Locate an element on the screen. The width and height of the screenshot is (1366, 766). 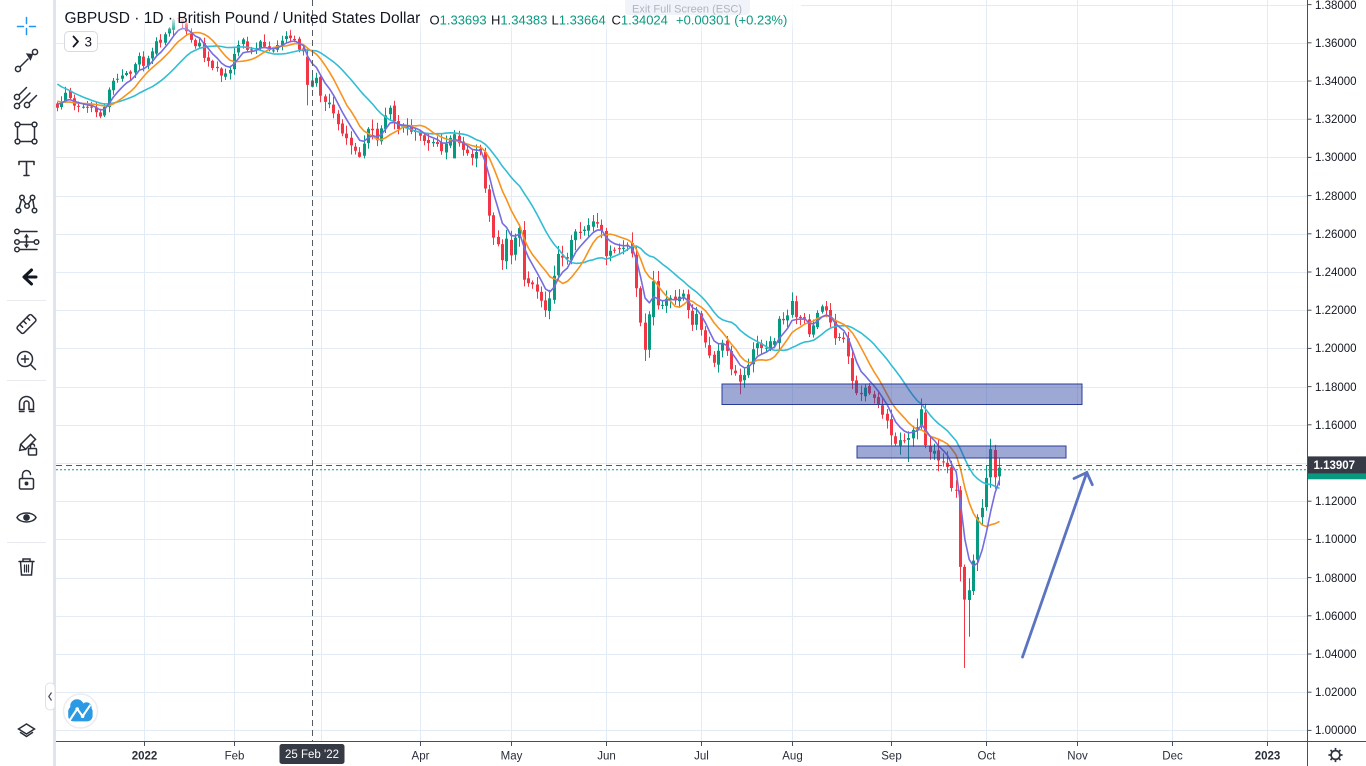
svg-text: 1.26000 is located at coordinates (1336, 235).